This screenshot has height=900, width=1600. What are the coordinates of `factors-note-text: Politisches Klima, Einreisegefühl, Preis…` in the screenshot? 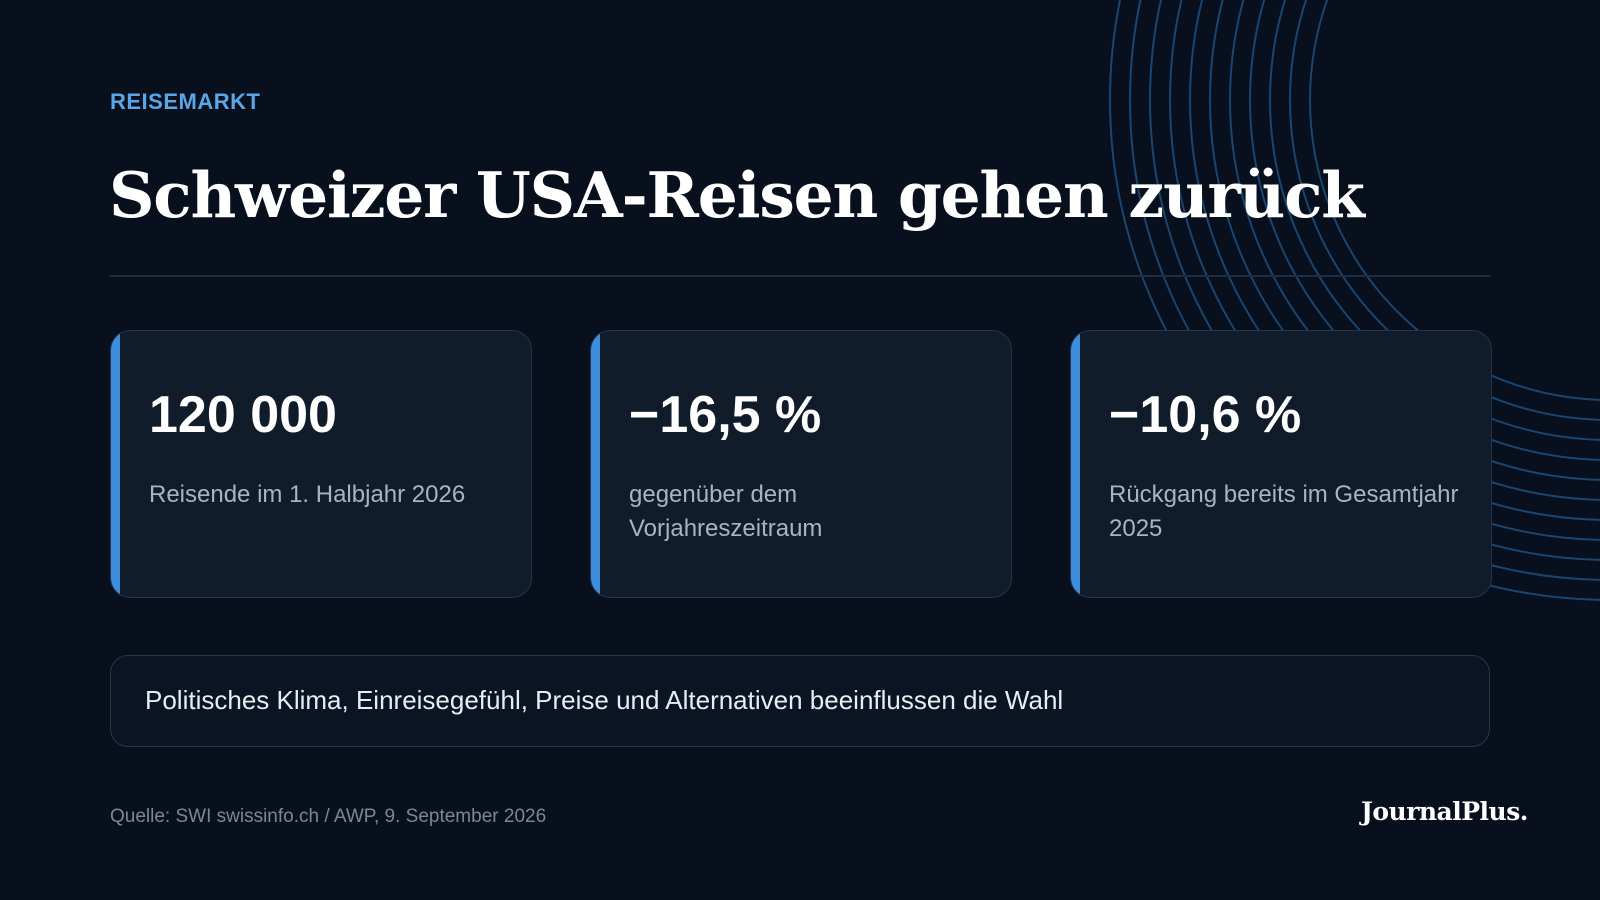 It's located at (604, 700).